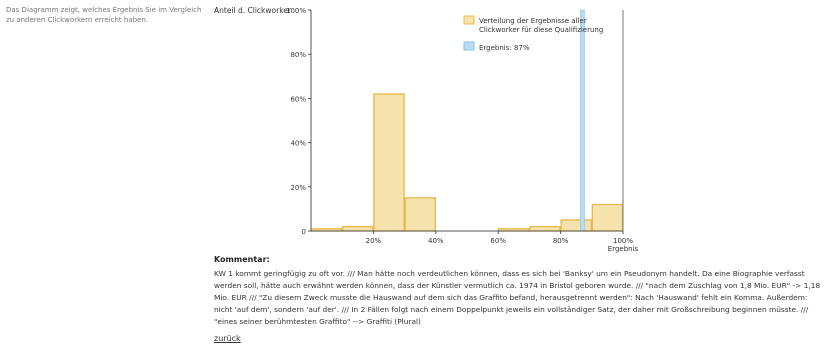 This screenshot has width=835, height=346. Describe the element at coordinates (623, 249) in the screenshot. I see `x-axis-label: Ergebnis` at that location.